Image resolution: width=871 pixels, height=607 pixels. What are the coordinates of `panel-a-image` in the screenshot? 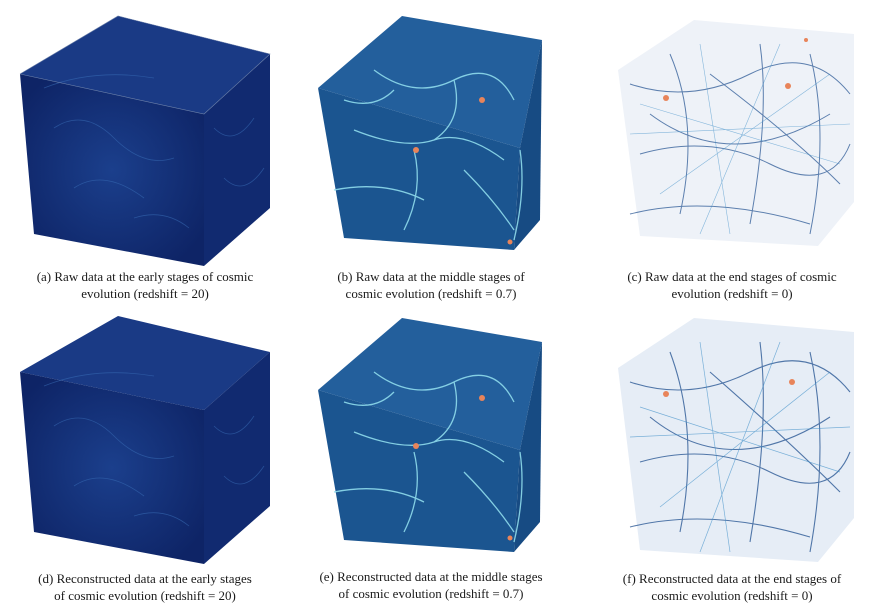 It's located at (145, 139).